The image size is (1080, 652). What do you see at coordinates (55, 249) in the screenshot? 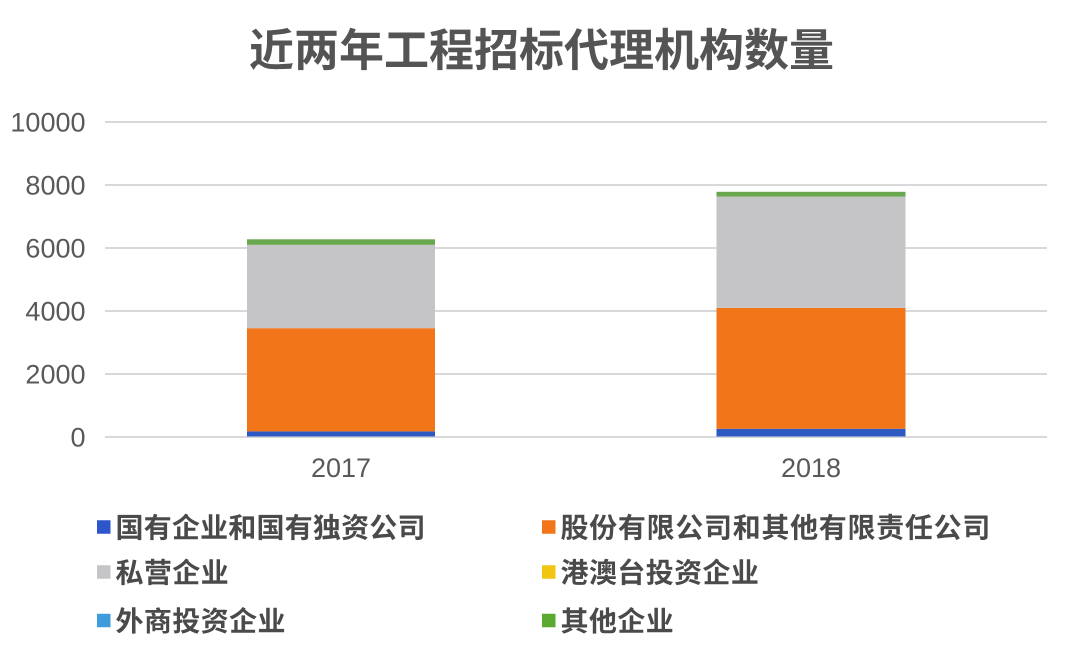
I see `svg-text: 6000` at bounding box center [55, 249].